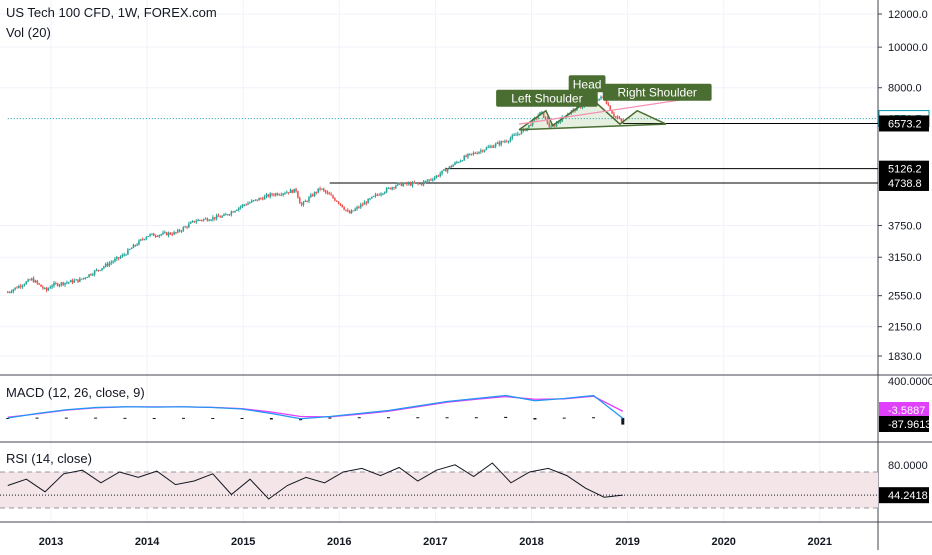 The image size is (932, 555). Describe the element at coordinates (904, 495) in the screenshot. I see `rsi-value-badge-bg` at that location.